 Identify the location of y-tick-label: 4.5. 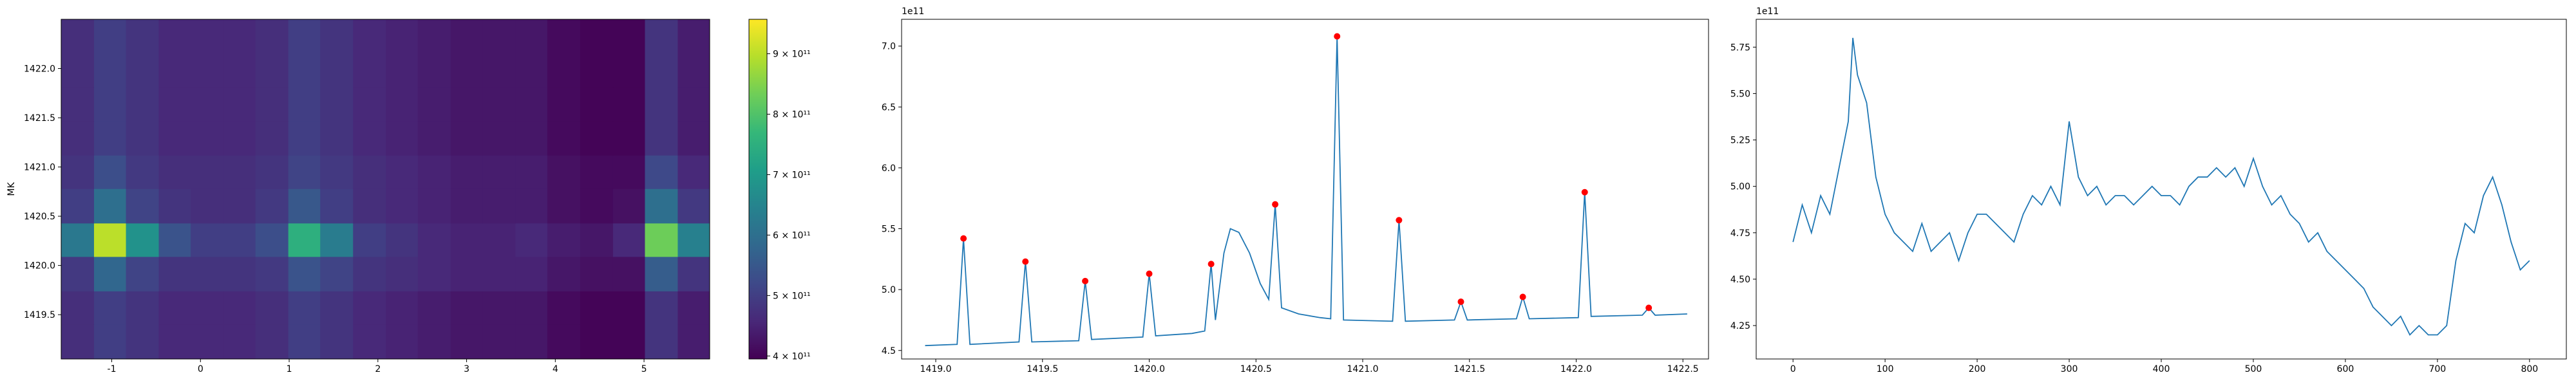
(889, 351).